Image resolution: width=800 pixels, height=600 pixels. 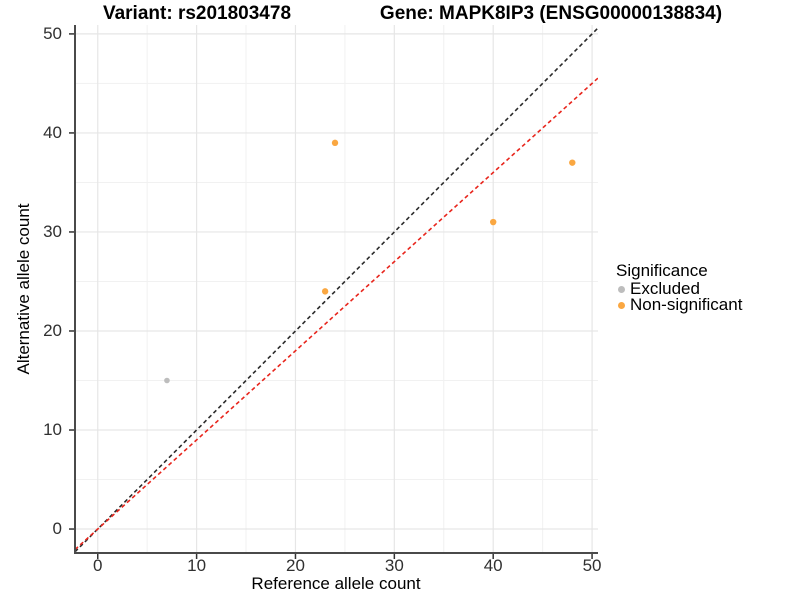 I want to click on legend-title: Significance, so click(x=662, y=270).